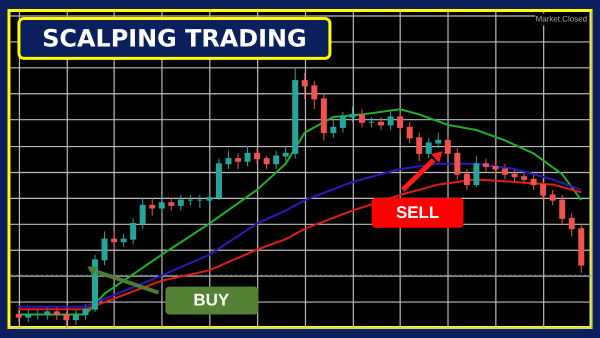  I want to click on chart-title: SCALPING TRADING, so click(174, 38).